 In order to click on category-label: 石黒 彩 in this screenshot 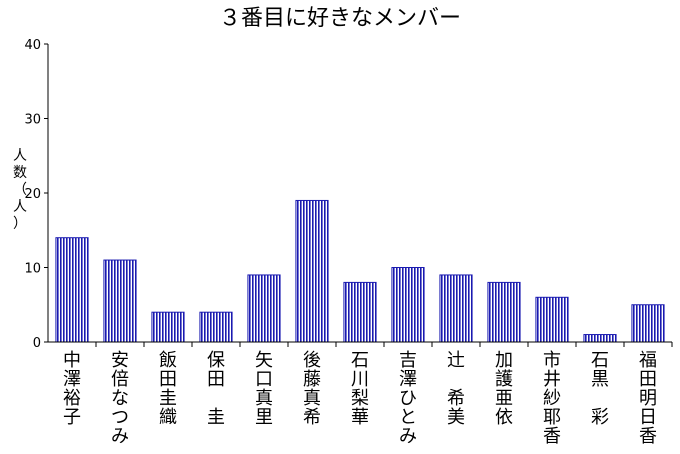, I will do `click(600, 389)`.